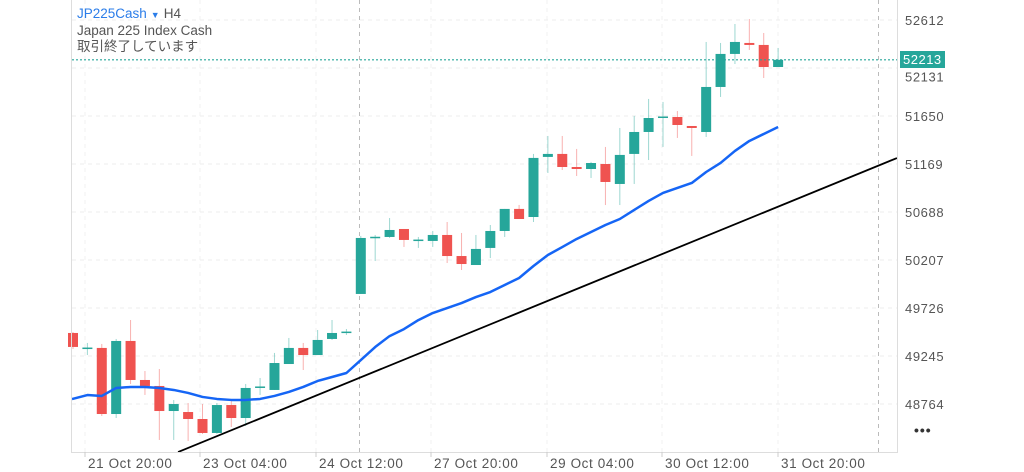  I want to click on price-tick-label: 52612, so click(924, 20).